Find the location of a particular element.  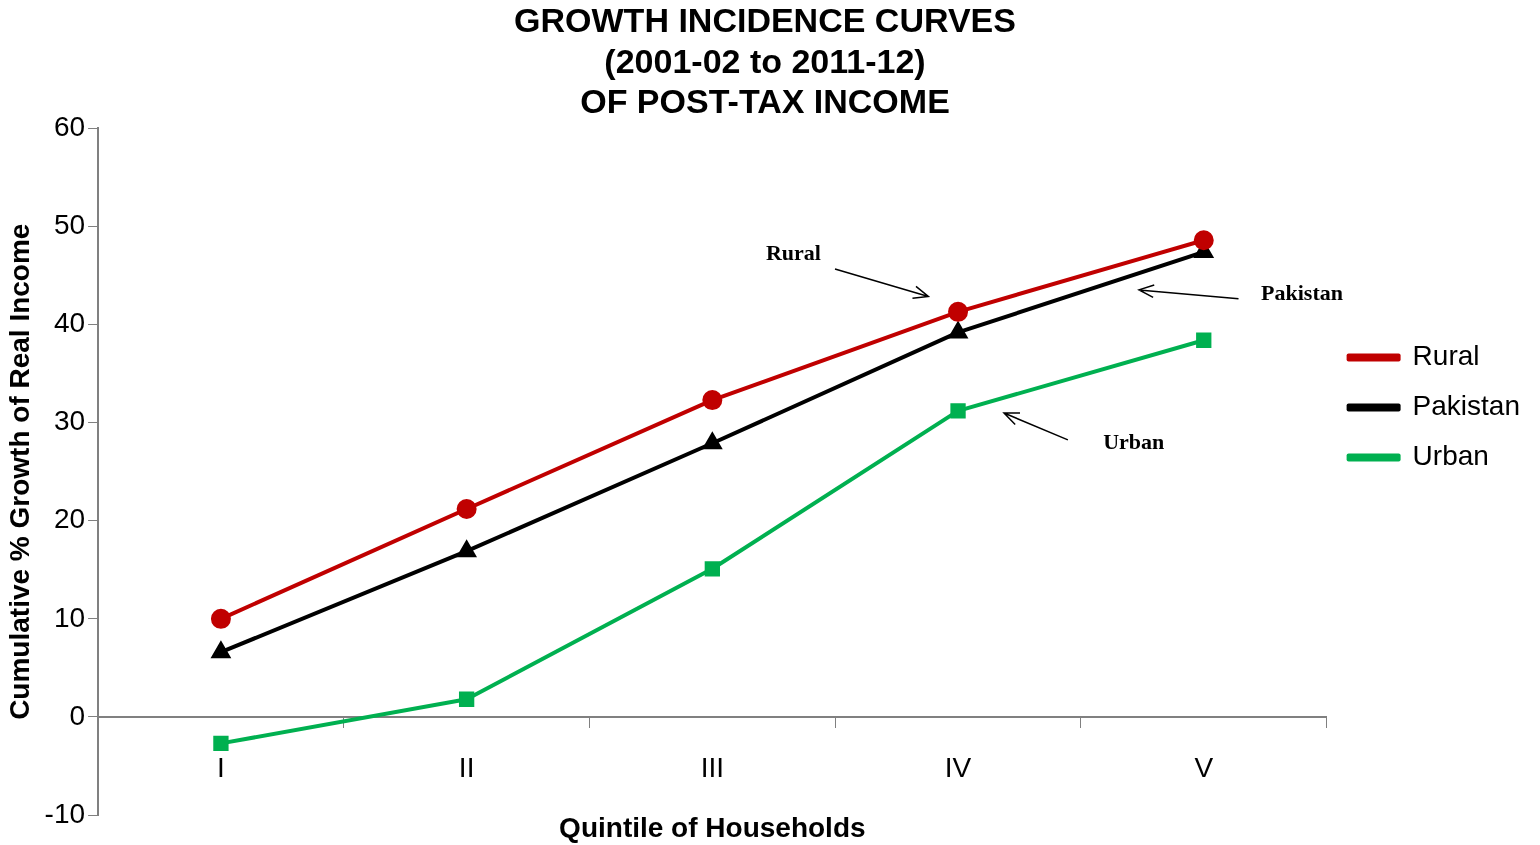

x-tick-label: II is located at coordinates (466, 768).